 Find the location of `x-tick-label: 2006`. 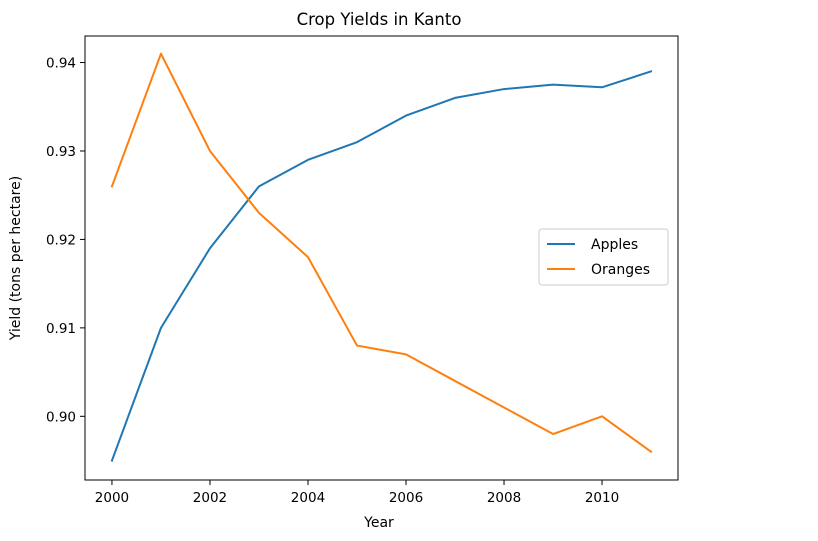

x-tick-label: 2006 is located at coordinates (406, 498).